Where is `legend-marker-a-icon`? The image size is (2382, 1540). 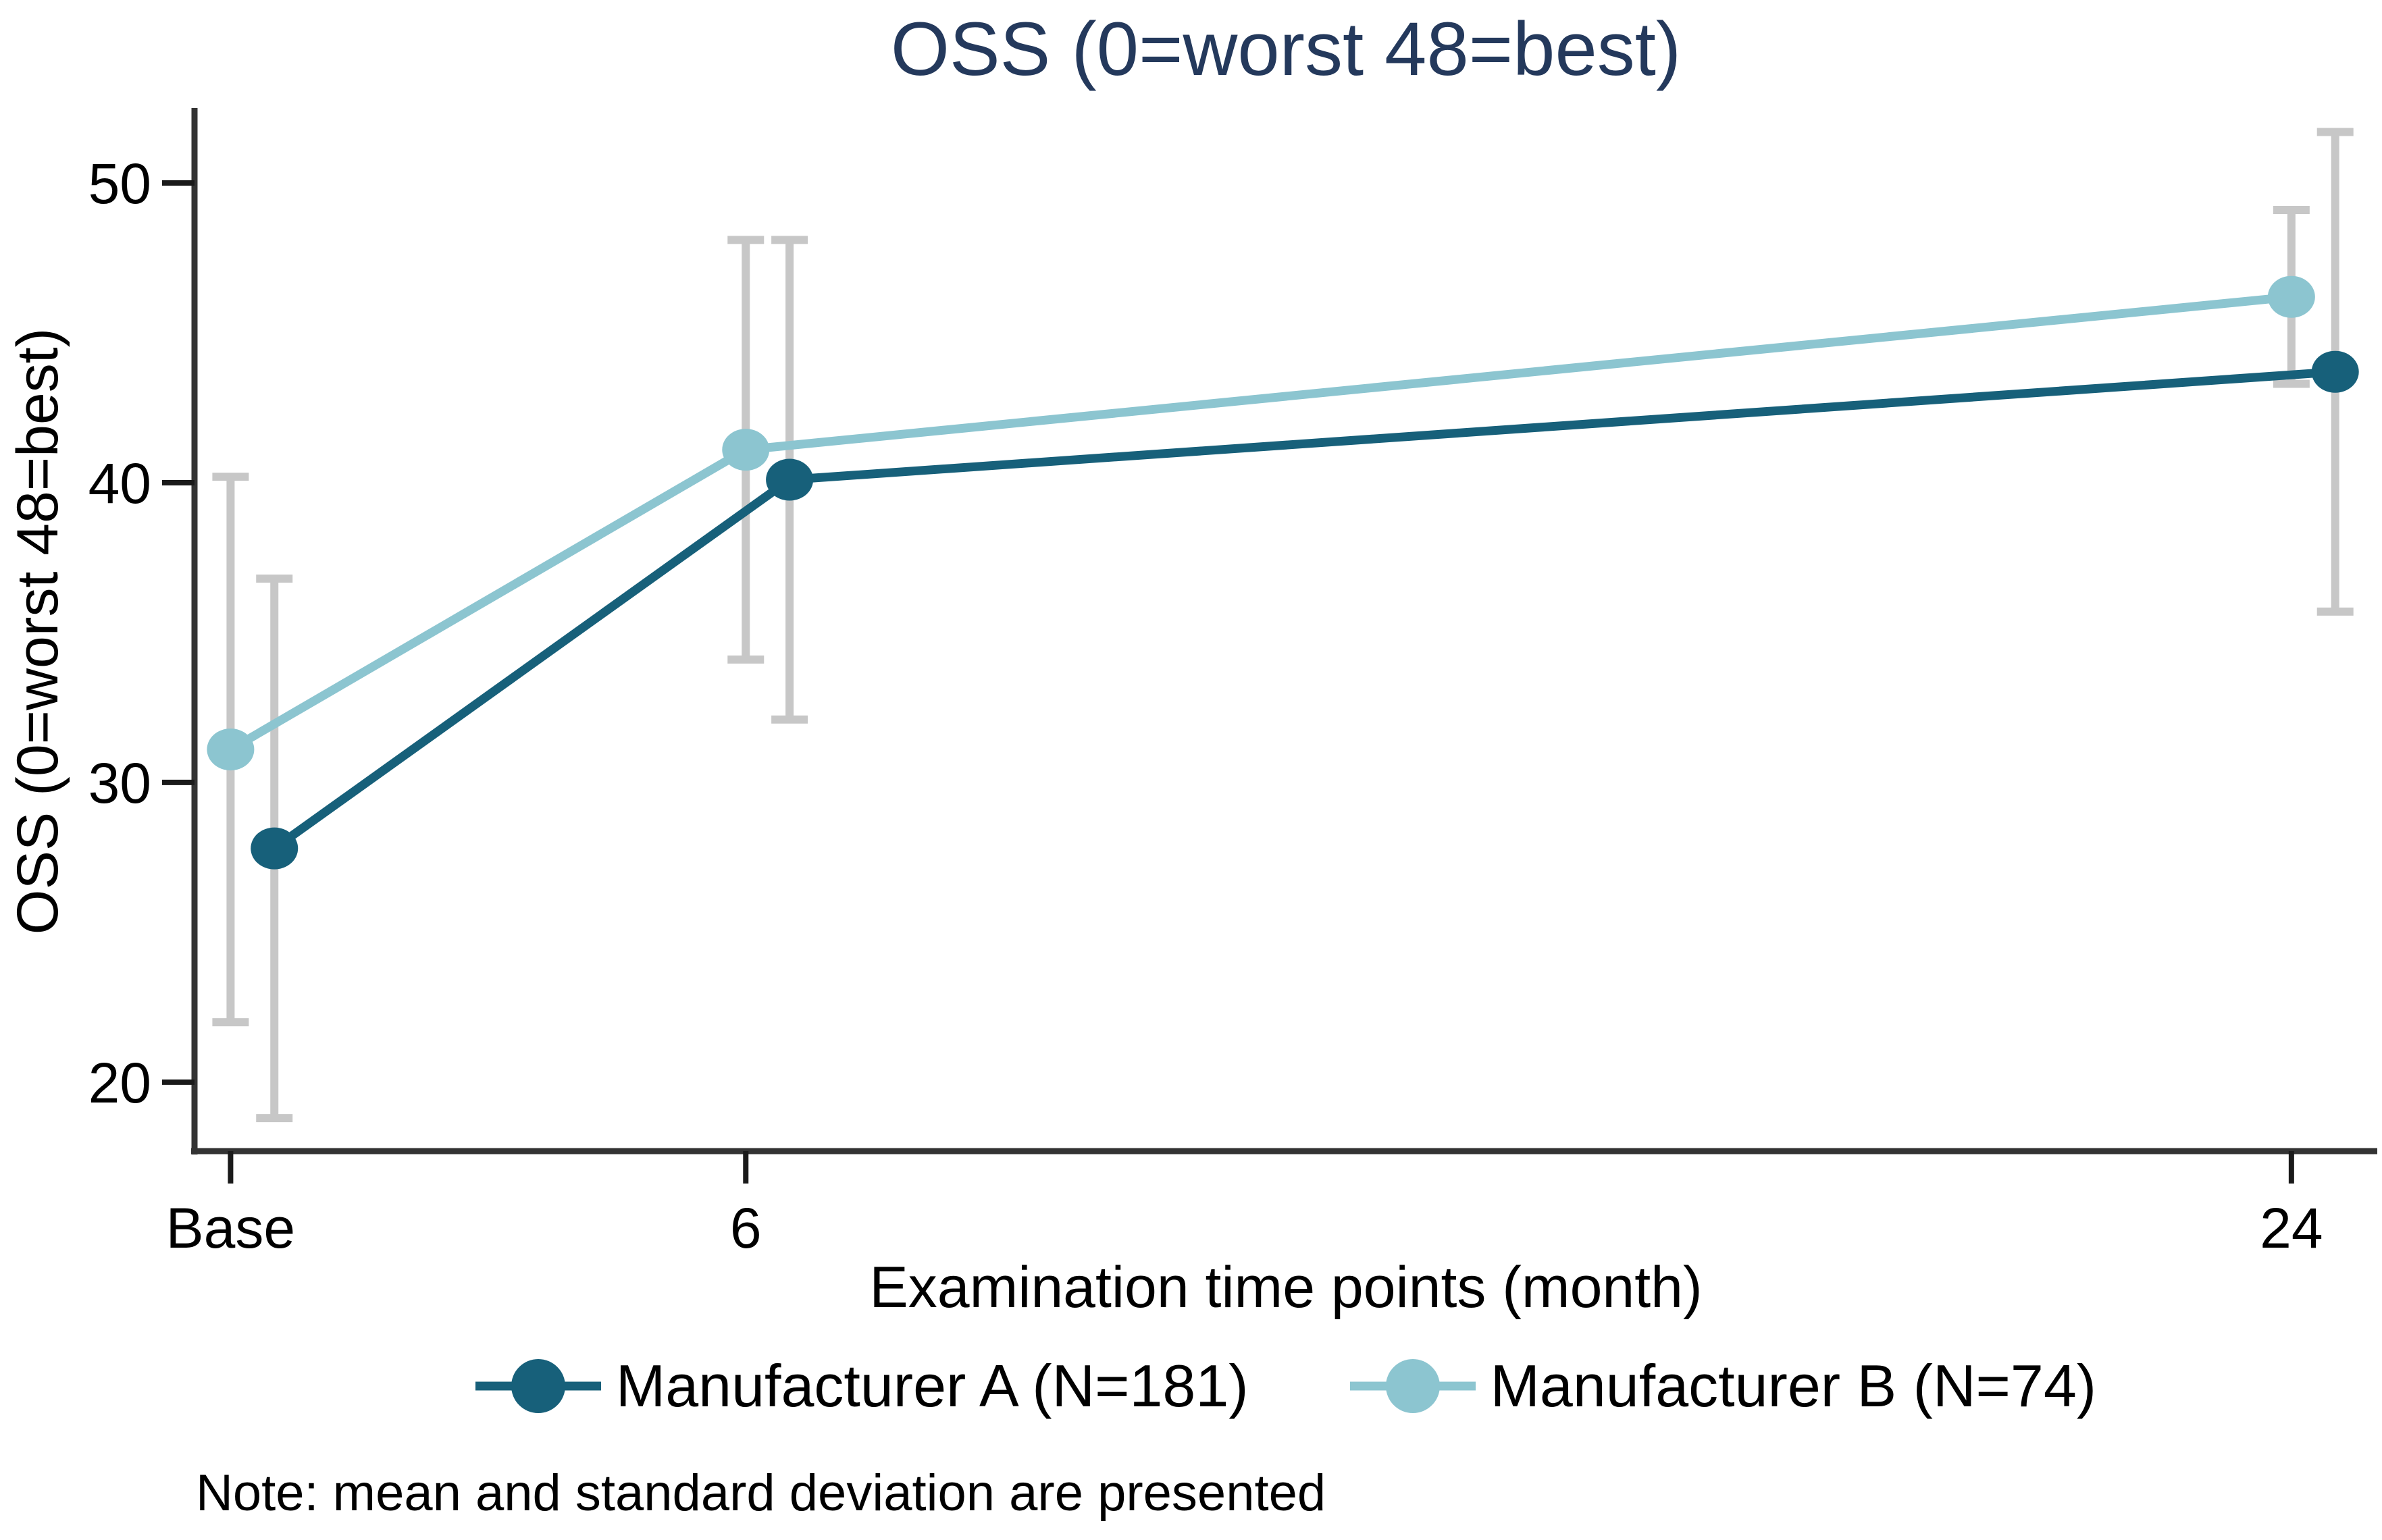
legend-marker-a-icon is located at coordinates (538, 1386).